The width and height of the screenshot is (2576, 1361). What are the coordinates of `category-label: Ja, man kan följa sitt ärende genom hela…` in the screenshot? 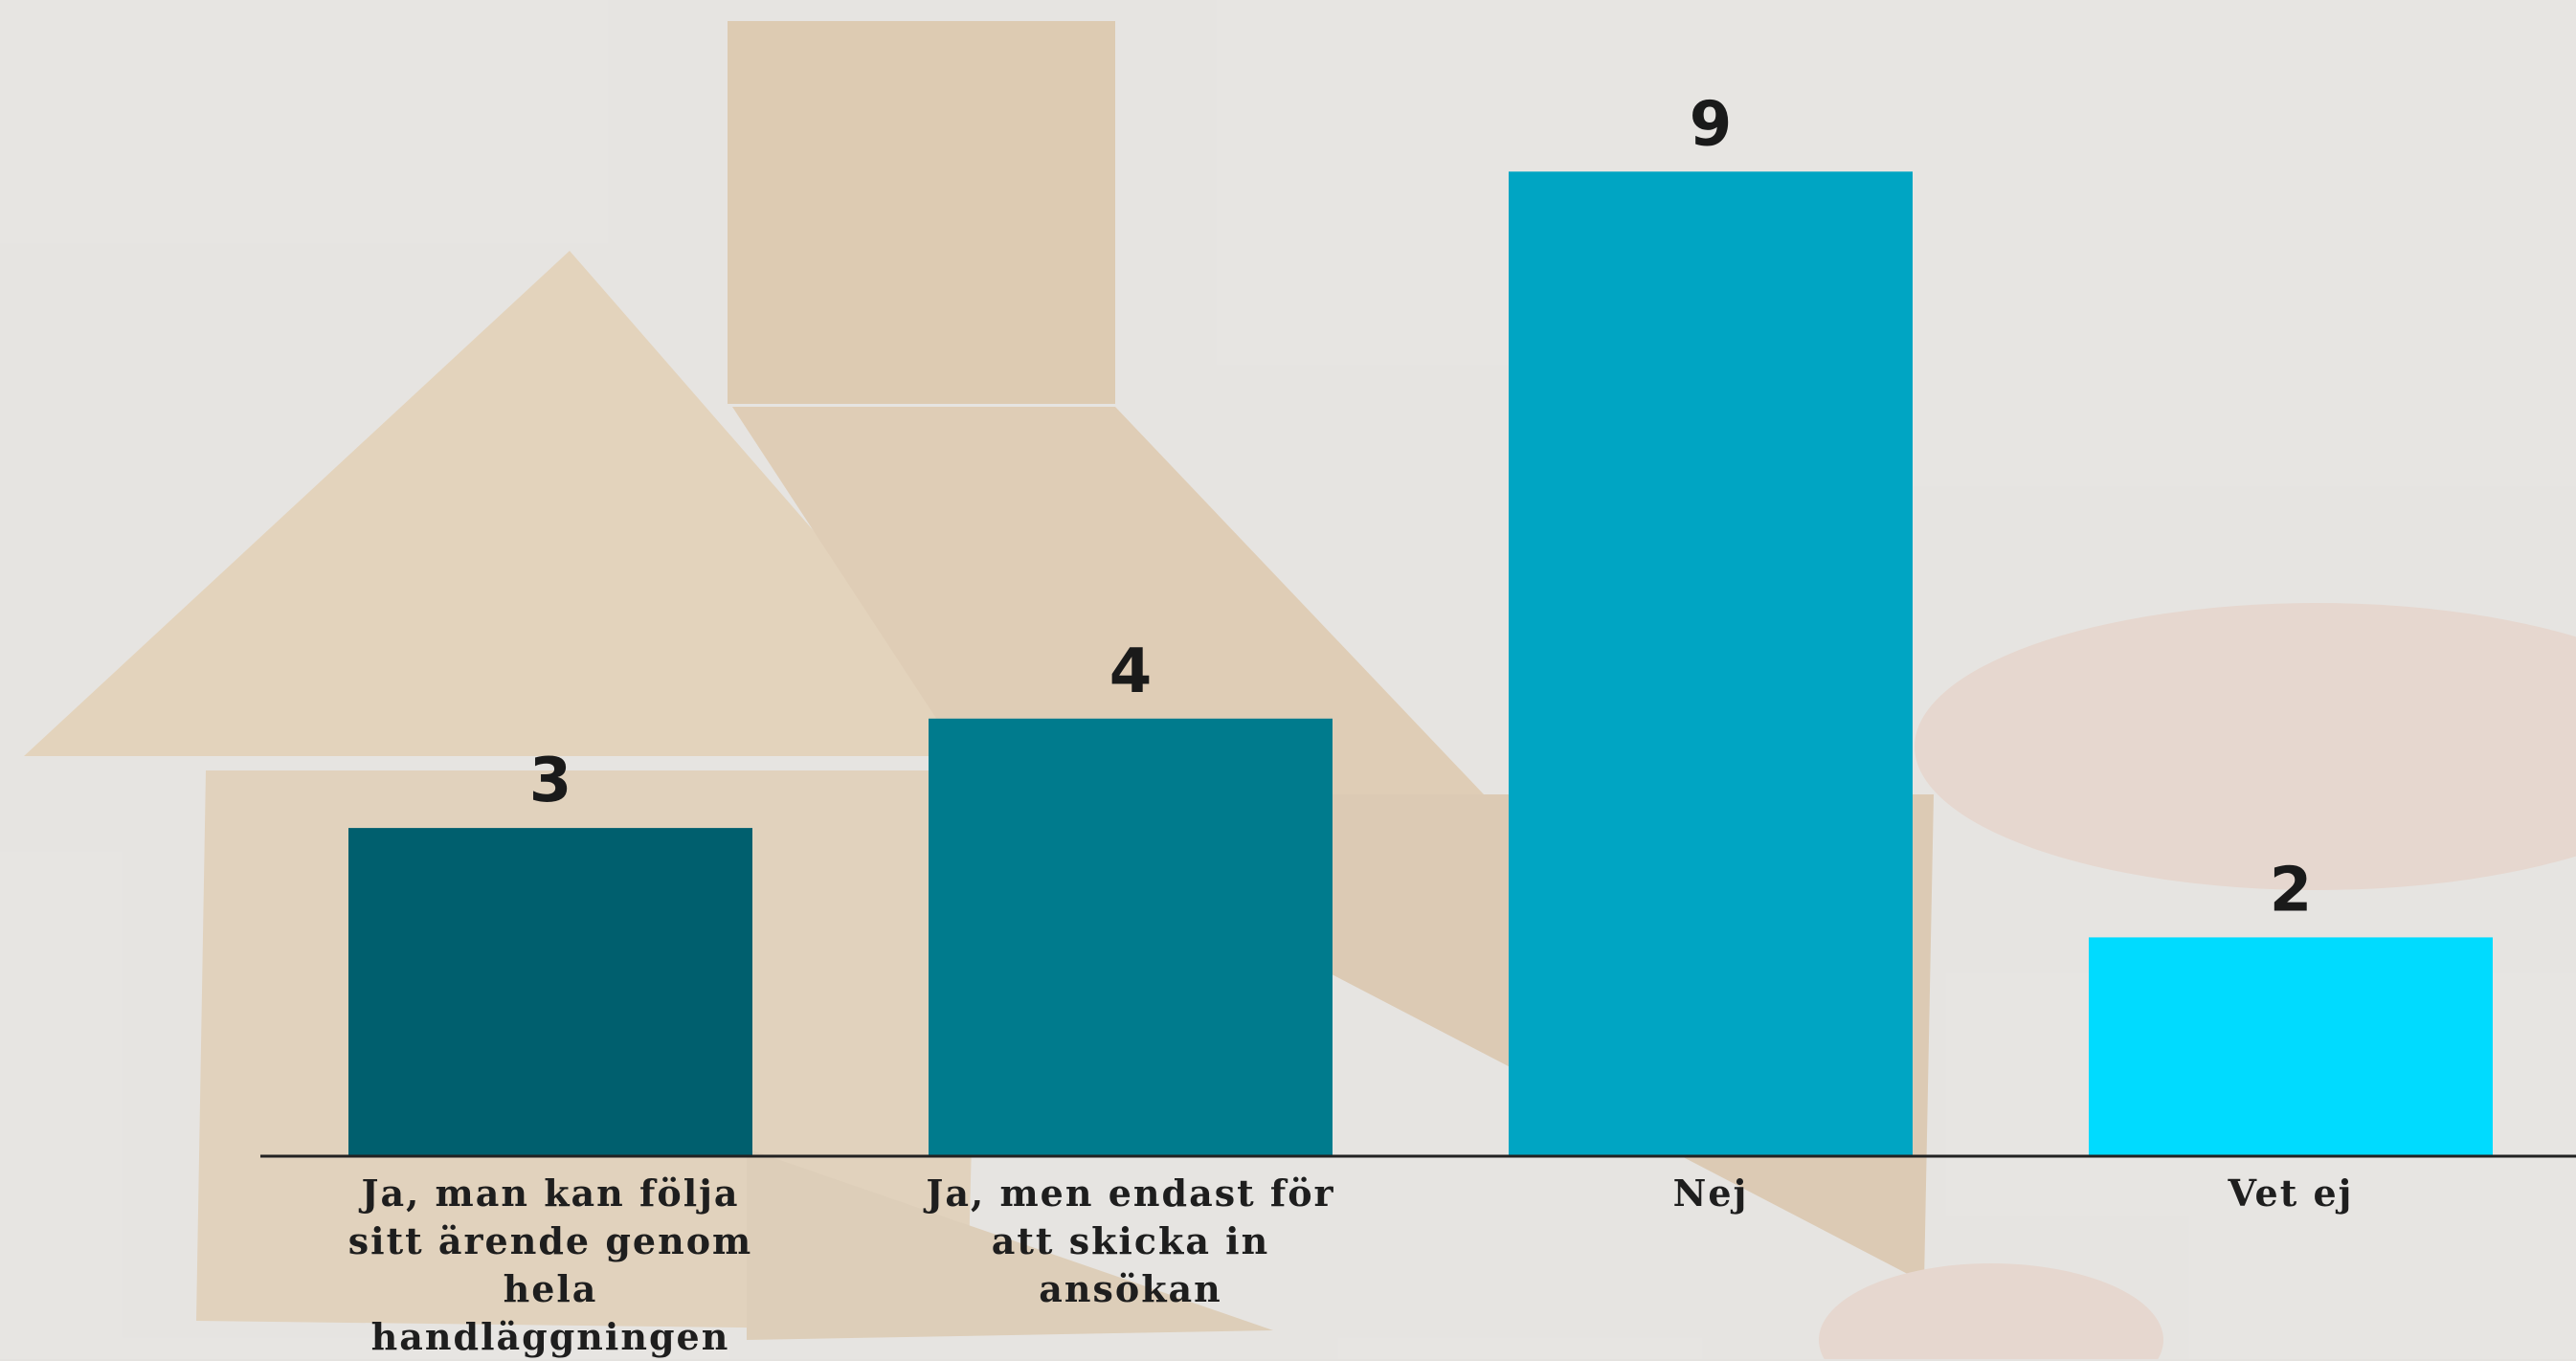 It's located at (550, 1265).